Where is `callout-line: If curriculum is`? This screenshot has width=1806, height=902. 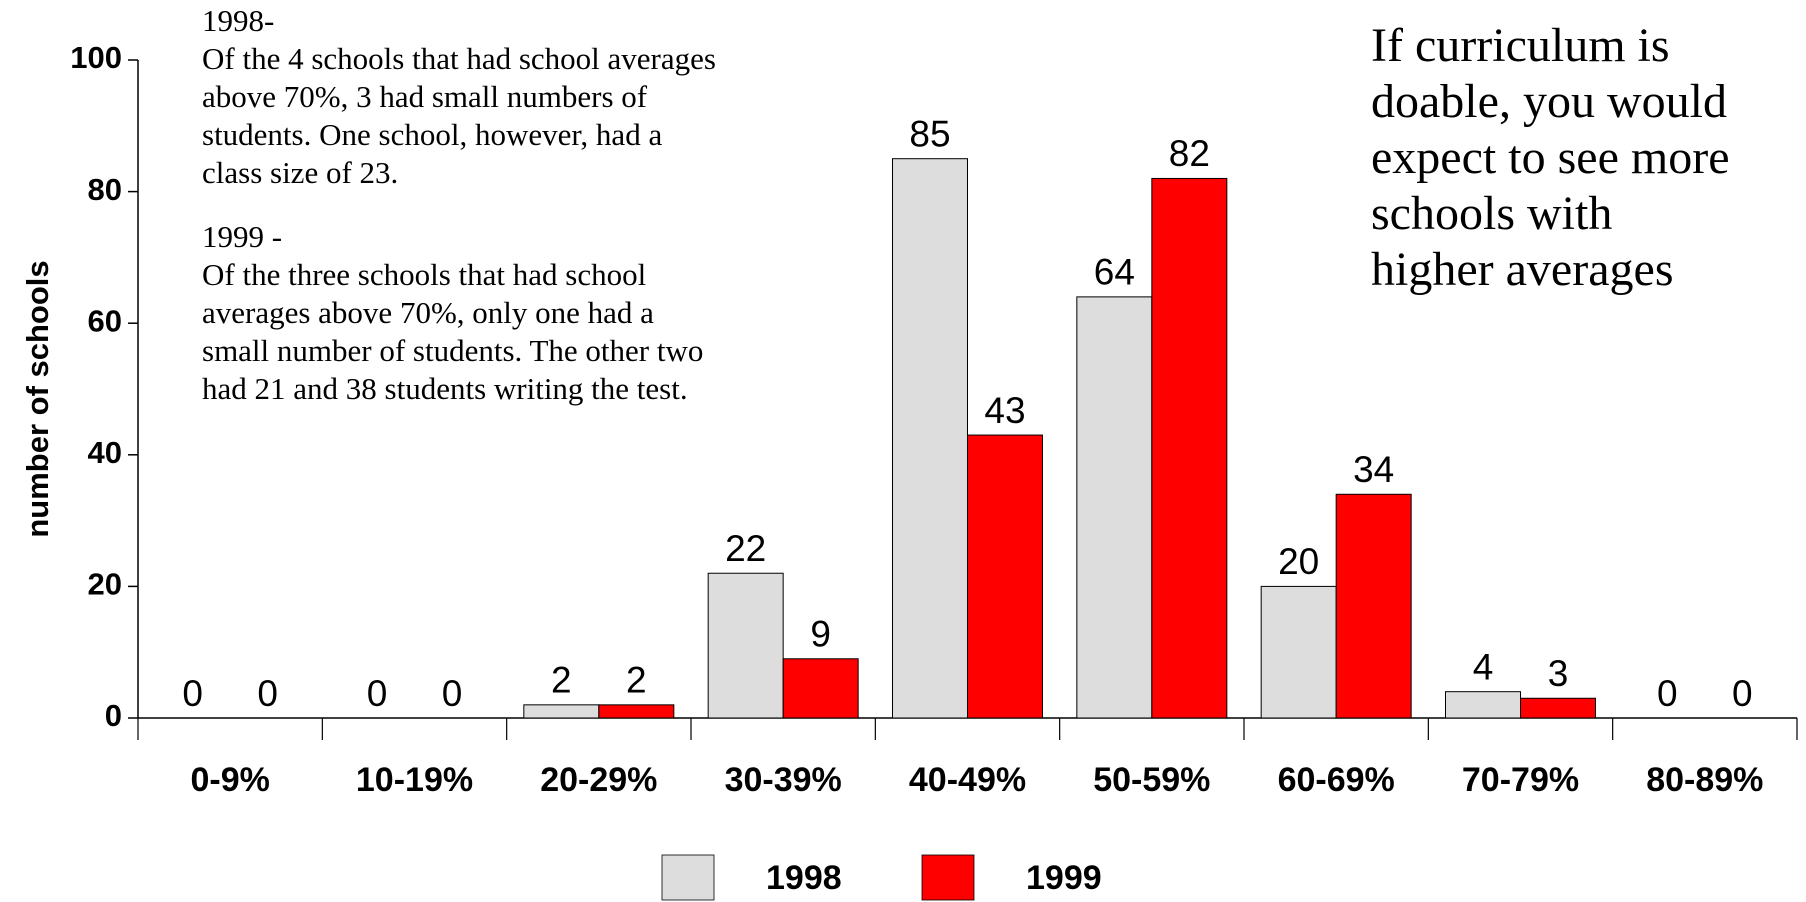
callout-line: If curriculum is is located at coordinates (1520, 45).